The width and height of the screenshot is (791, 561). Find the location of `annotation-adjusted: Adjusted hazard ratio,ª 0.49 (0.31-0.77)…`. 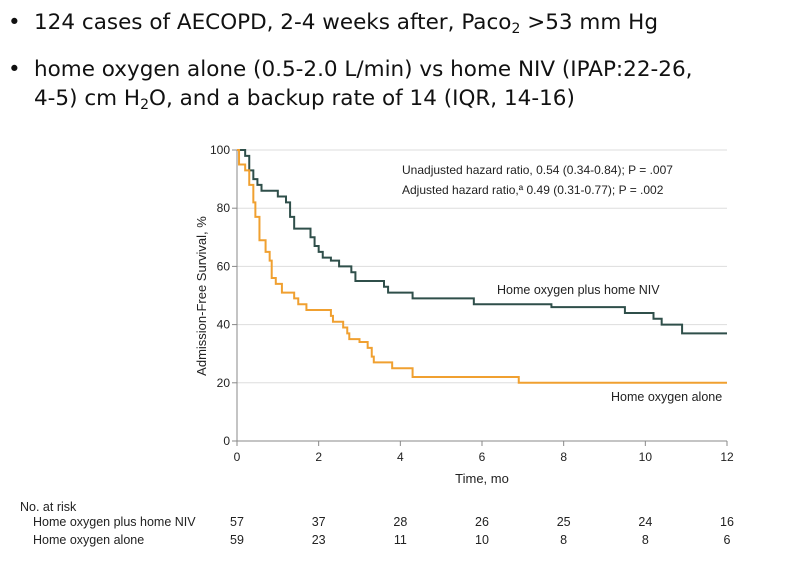

annotation-adjusted: Adjusted hazard ratio,ª 0.49 (0.31-0.77)… is located at coordinates (533, 190).